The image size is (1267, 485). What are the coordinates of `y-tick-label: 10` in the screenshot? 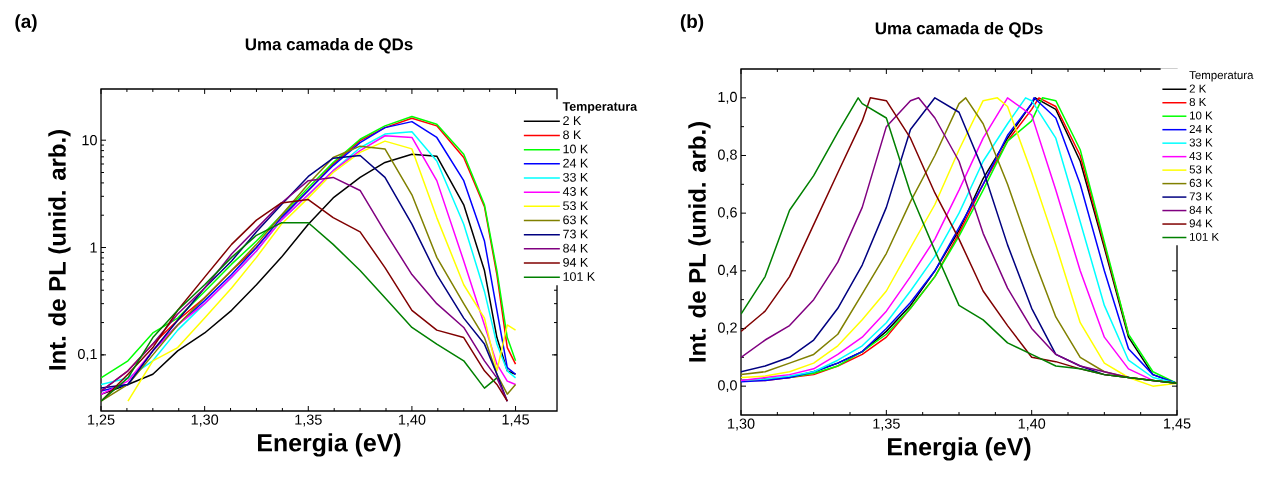 It's located at (89, 140).